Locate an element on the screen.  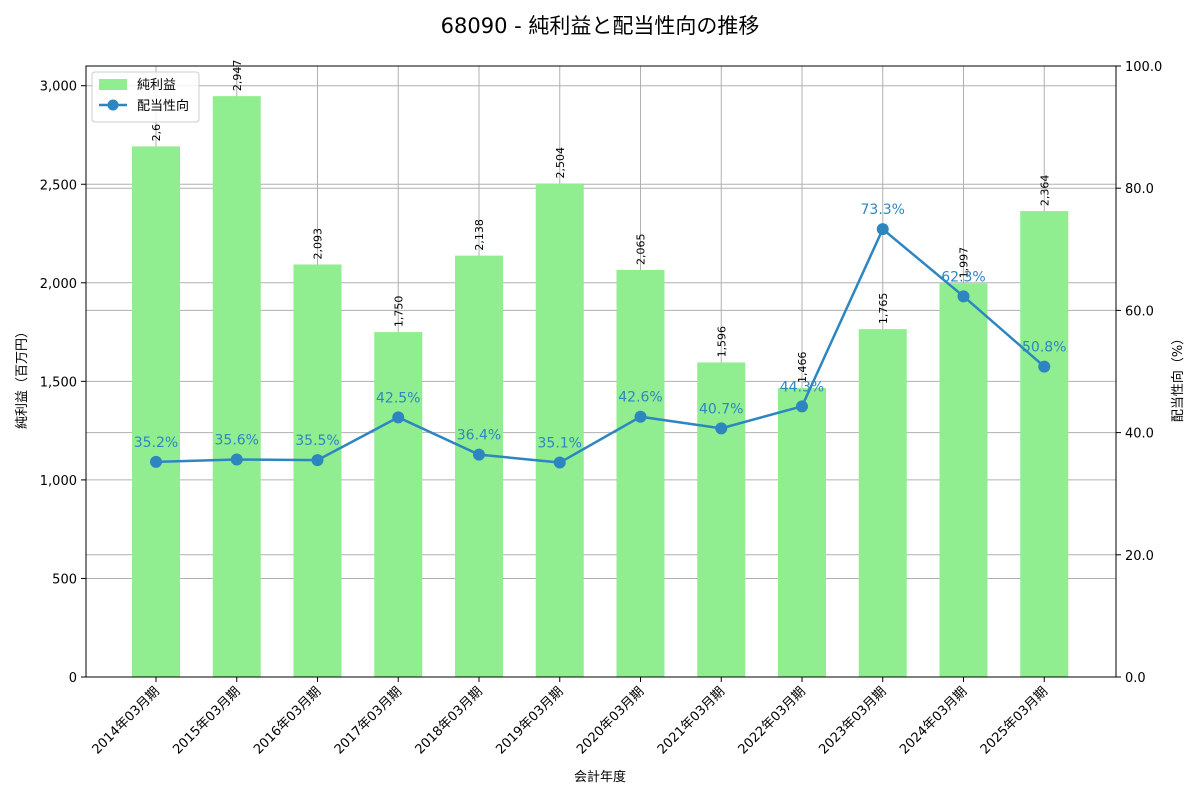
bar-value-label: 1,765 is located at coordinates (883, 309).